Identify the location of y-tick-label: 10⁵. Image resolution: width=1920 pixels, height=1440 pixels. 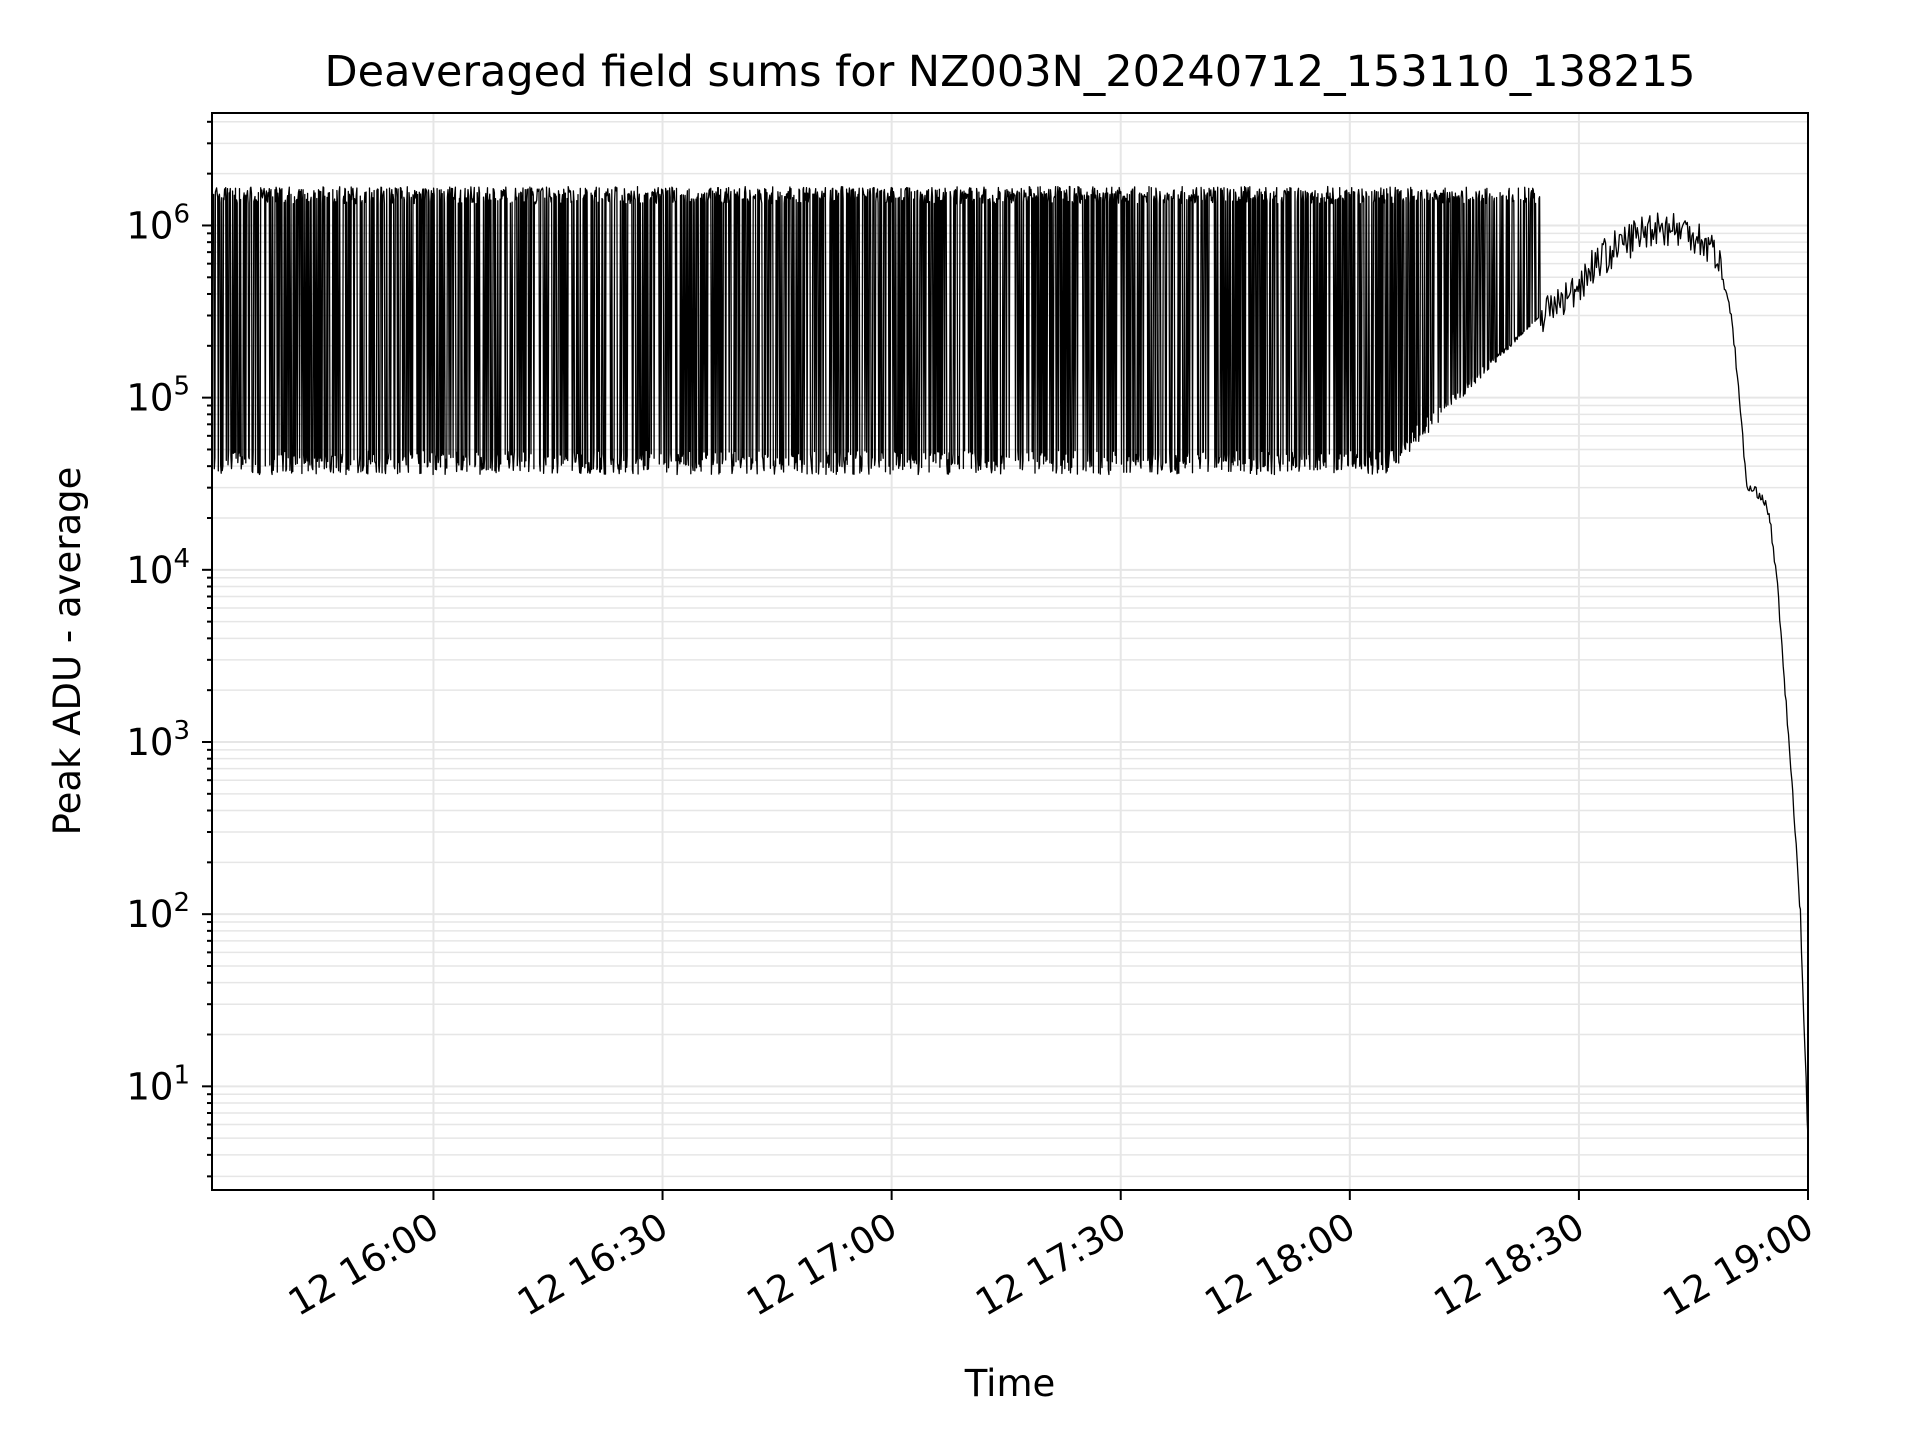
(158, 396).